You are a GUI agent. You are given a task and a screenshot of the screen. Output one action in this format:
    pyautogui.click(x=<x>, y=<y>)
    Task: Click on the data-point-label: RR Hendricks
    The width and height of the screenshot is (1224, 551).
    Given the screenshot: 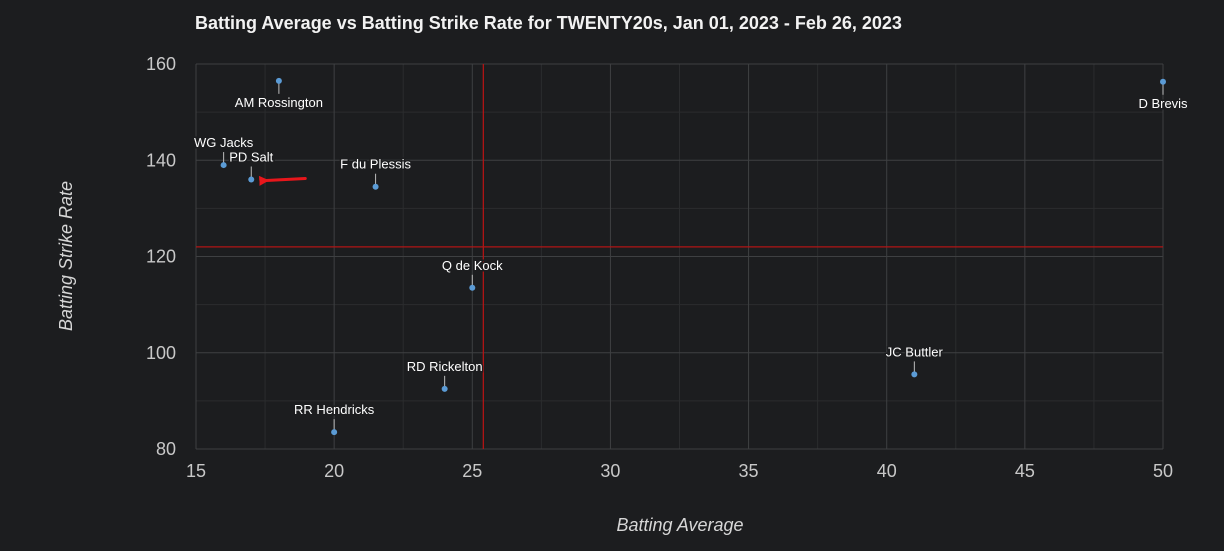 What is the action you would take?
    pyautogui.click(x=334, y=409)
    